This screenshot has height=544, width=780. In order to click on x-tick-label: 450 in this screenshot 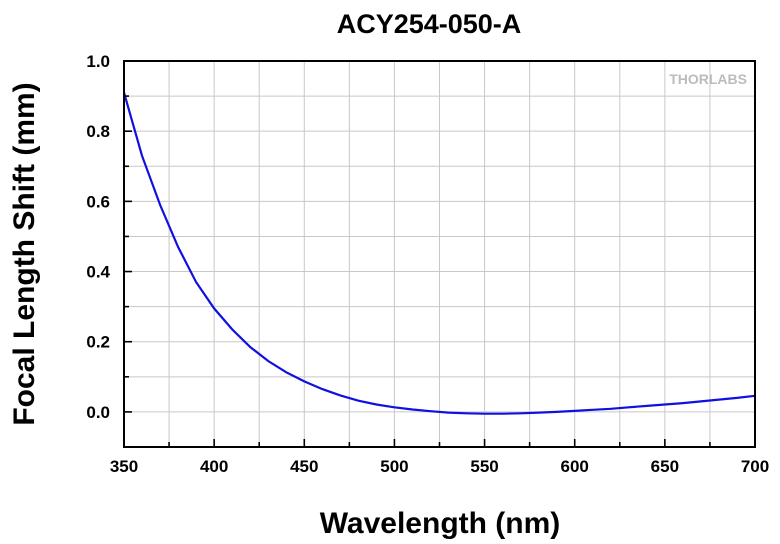, I will do `click(304, 466)`.